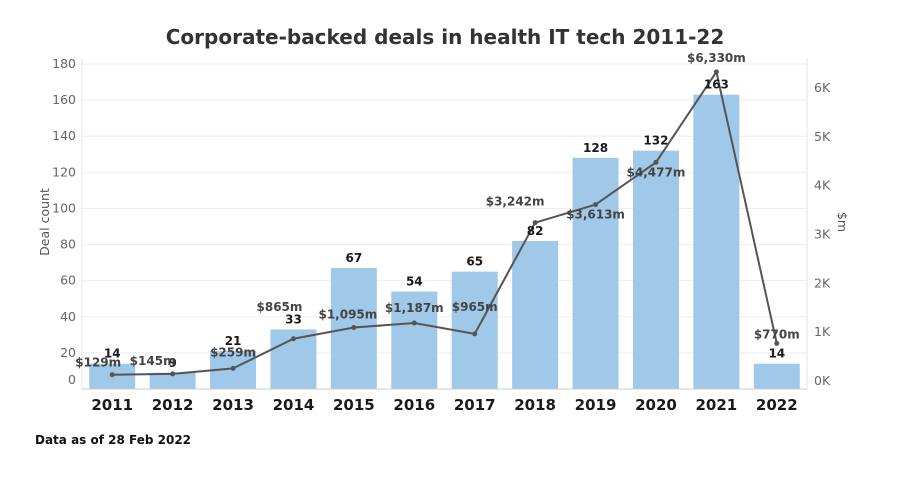 Image resolution: width=900 pixels, height=491 pixels. What do you see at coordinates (535, 231) in the screenshot?
I see `bar-value-label: 82` at bounding box center [535, 231].